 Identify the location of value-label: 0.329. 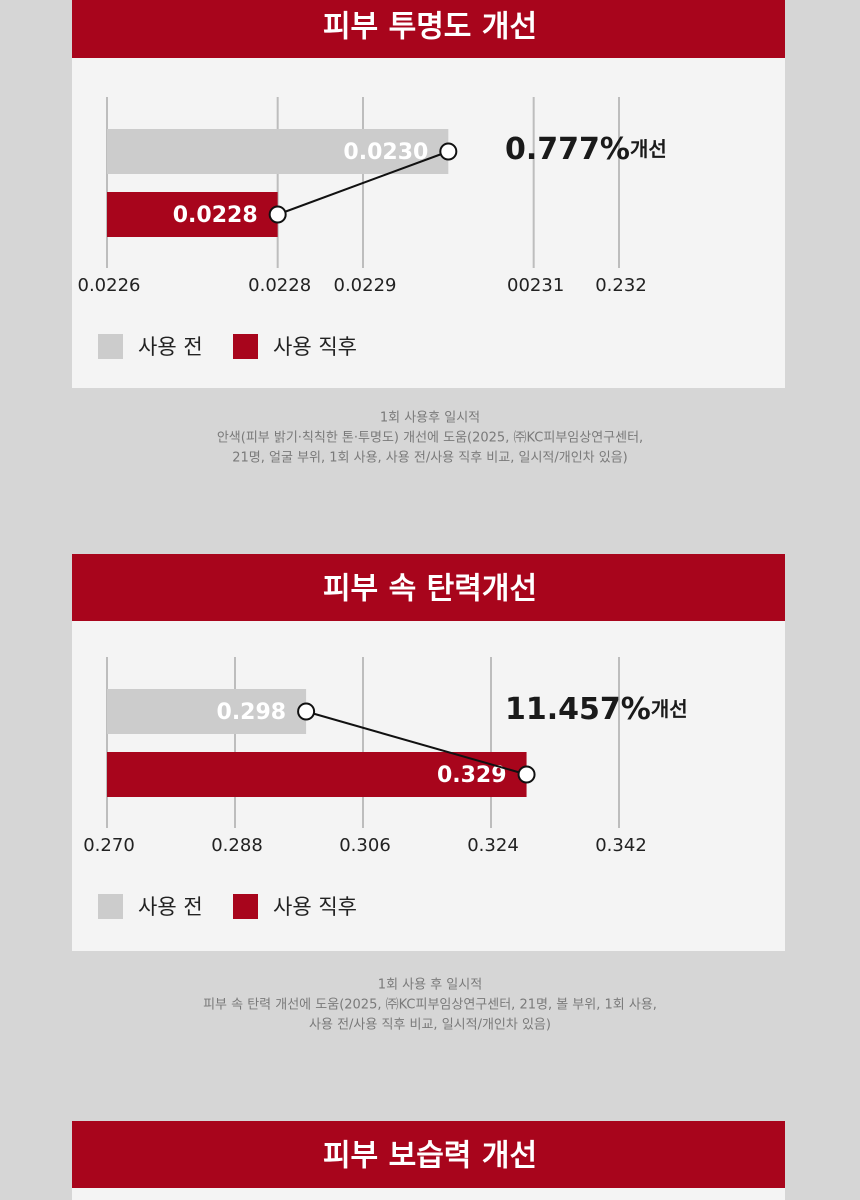
(472, 775).